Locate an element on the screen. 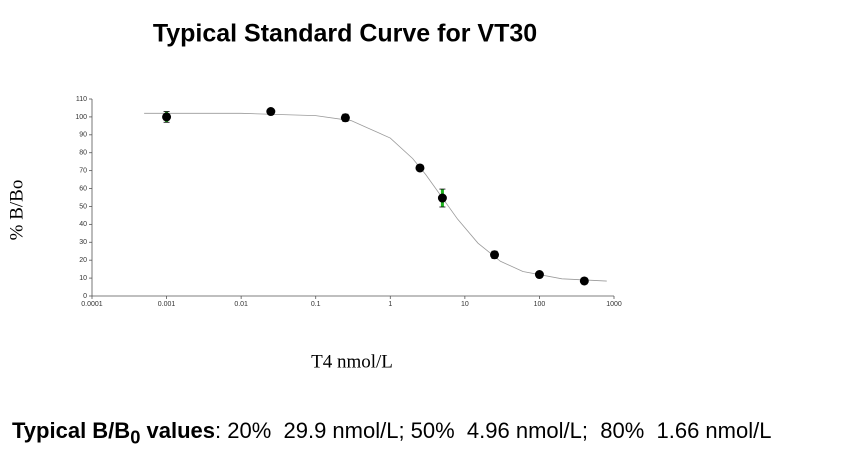  y-tick-label: 0 is located at coordinates (85, 296).